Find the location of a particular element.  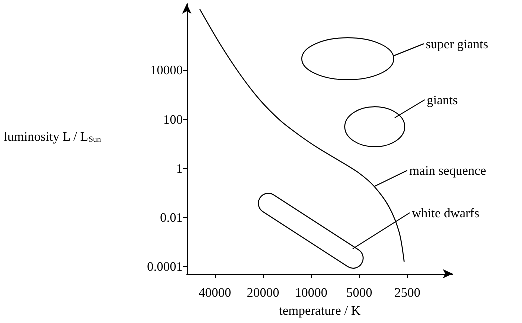

annotation: white dwarfs is located at coordinates (446, 213).